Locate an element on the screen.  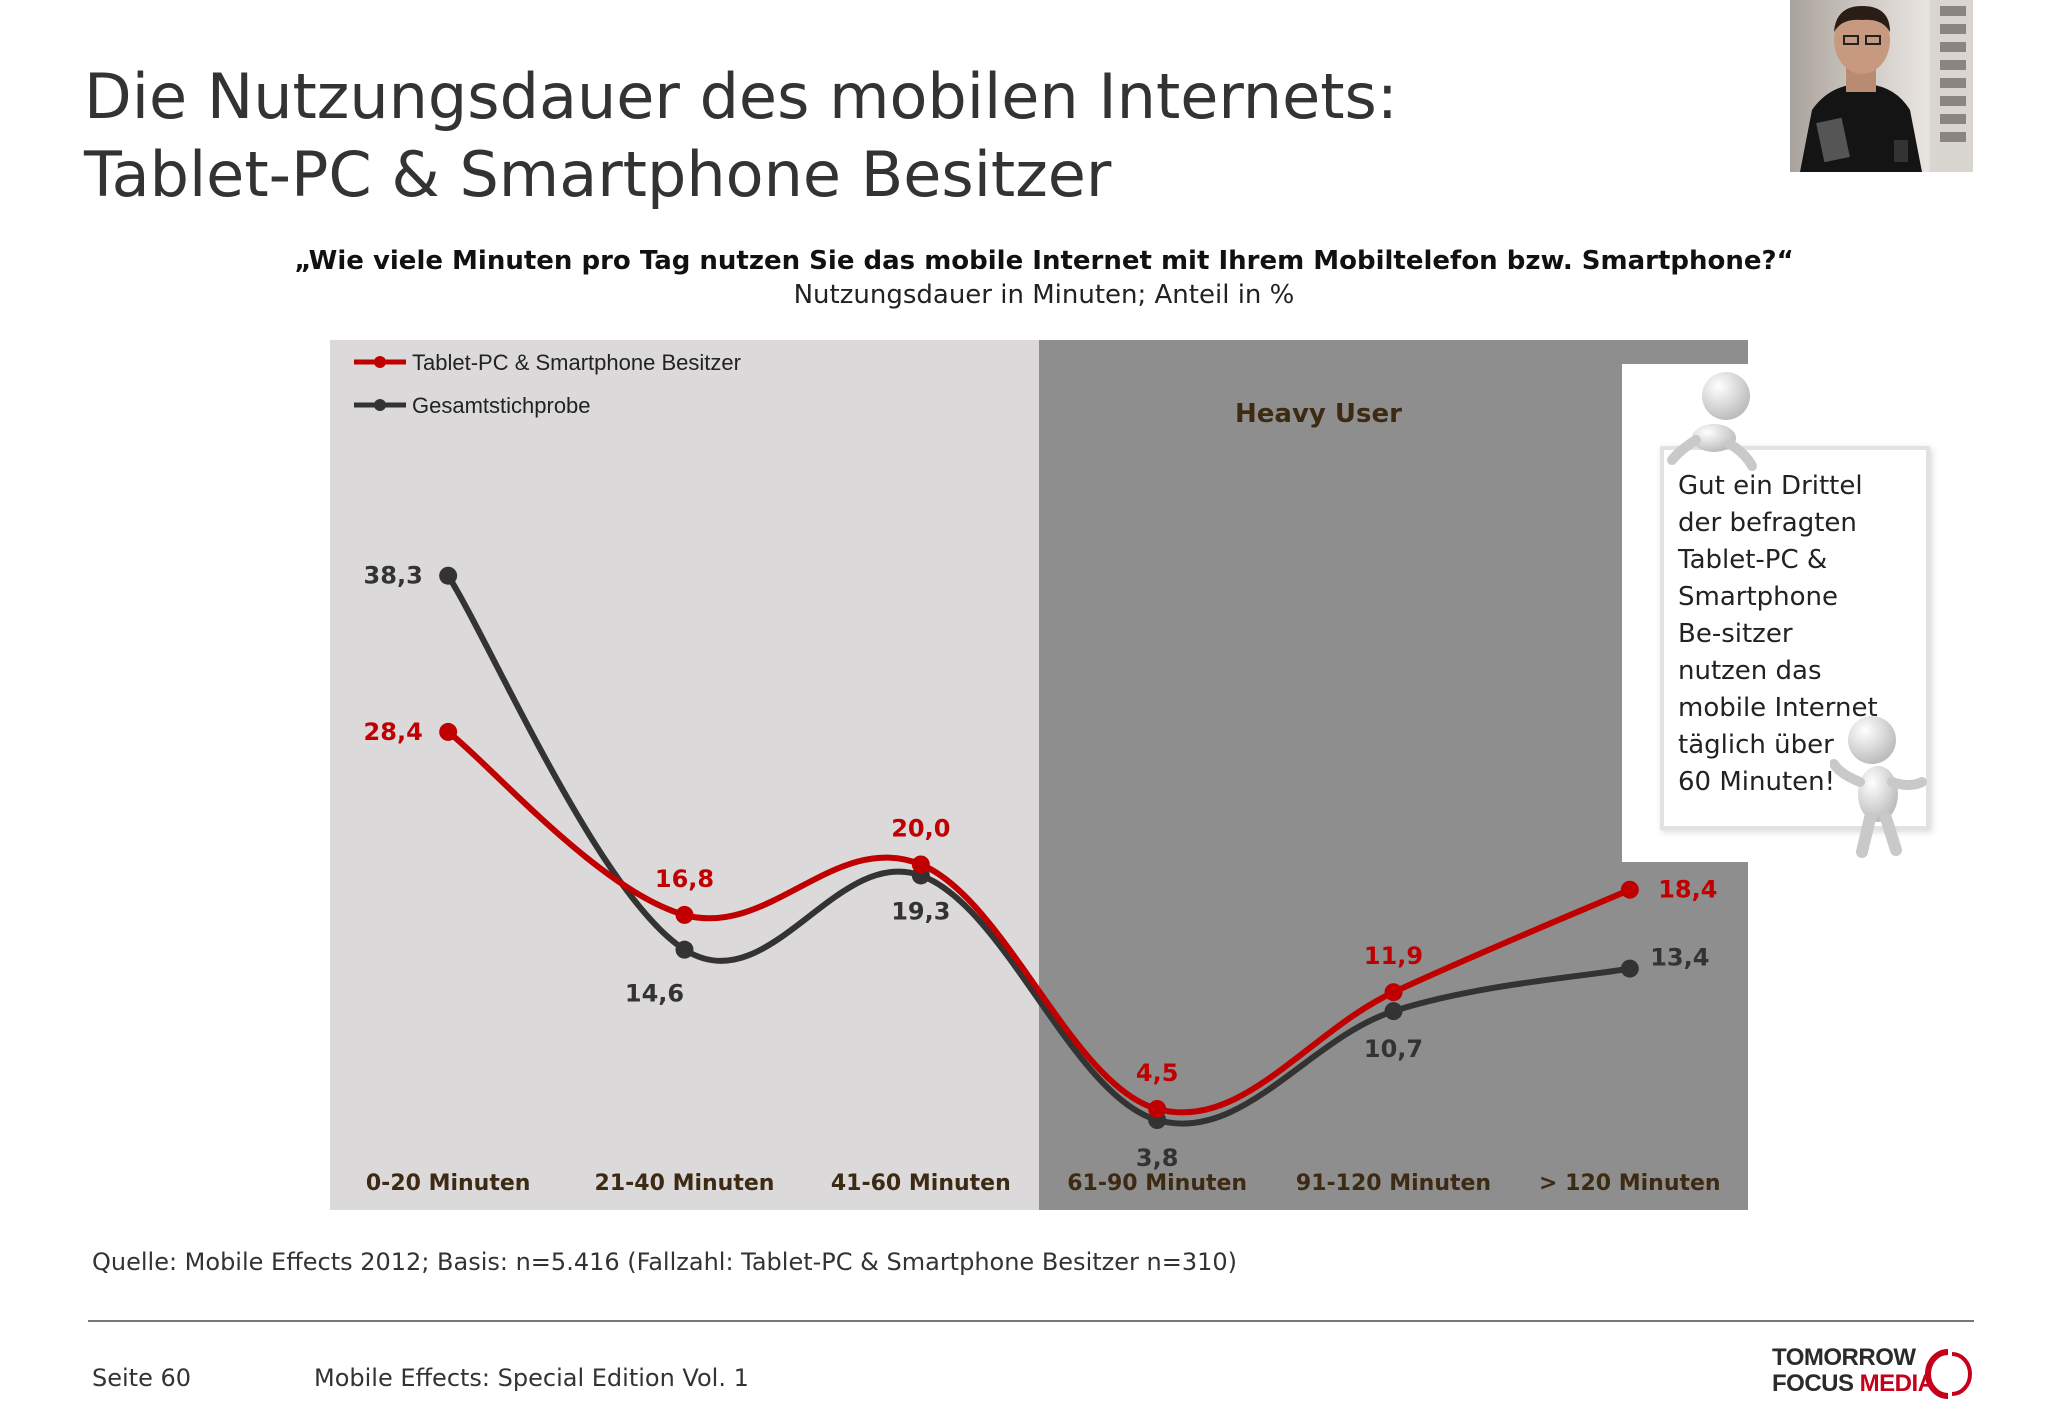
x-tick-label: 41-60 Minuten is located at coordinates (921, 1183).